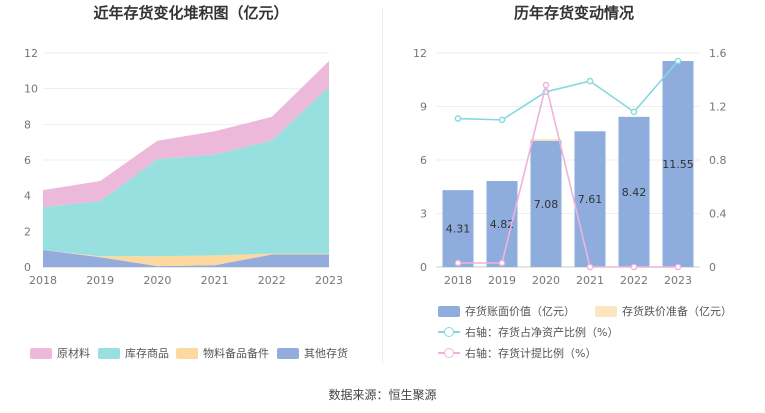 The height and width of the screenshot is (413, 765). What do you see at coordinates (542, 332) in the screenshot?
I see `legend-label: 右轴：存货占净资产比例（%）` at bounding box center [542, 332].